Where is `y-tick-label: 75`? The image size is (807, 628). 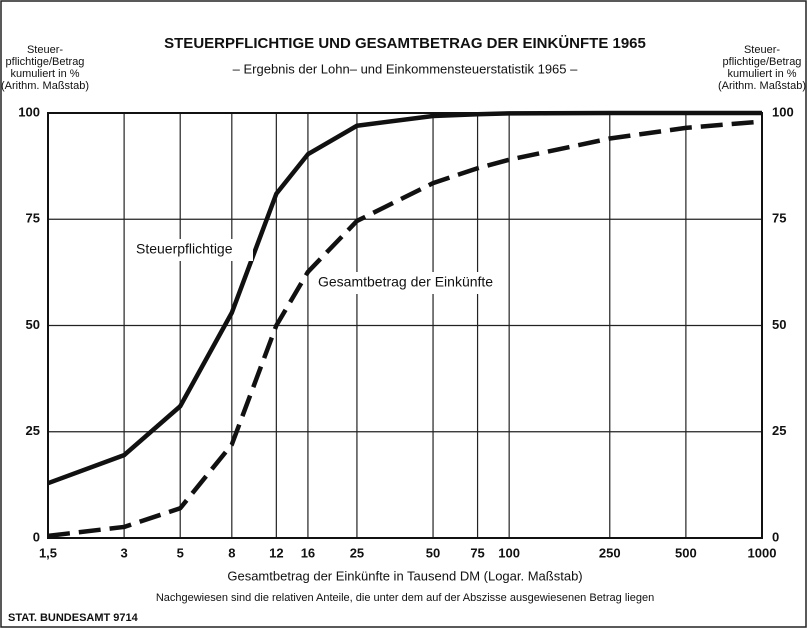
y-tick-label: 75 is located at coordinates (33, 218).